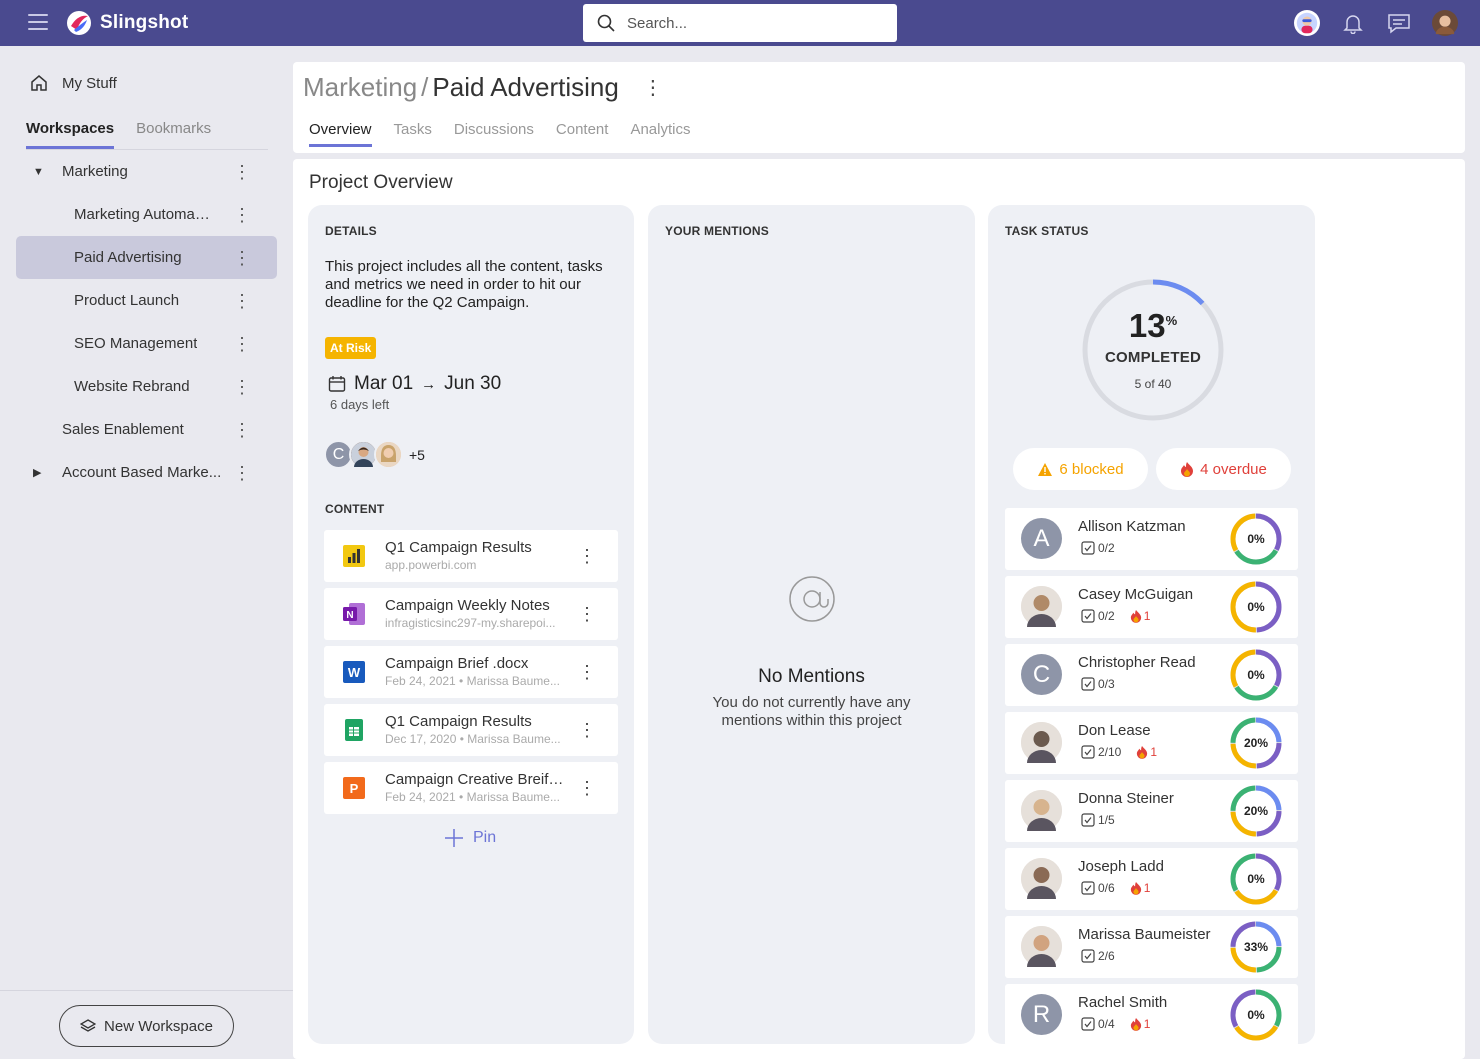  What do you see at coordinates (89, 83) in the screenshot?
I see `my-stuff-label: My Stuff` at bounding box center [89, 83].